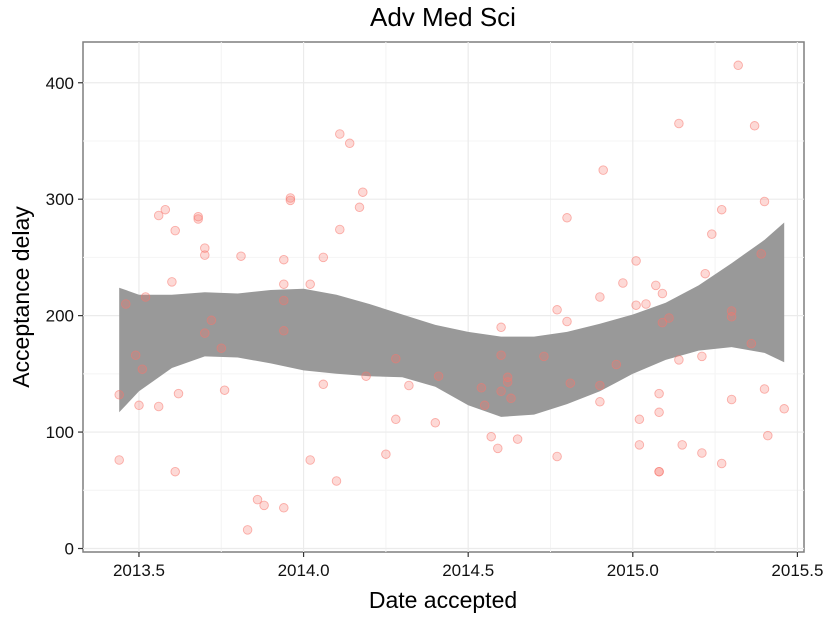 Image resolution: width=825 pixels, height=618 pixels. Describe the element at coordinates (633, 570) in the screenshot. I see `x-tick-label: 2015.0` at that location.